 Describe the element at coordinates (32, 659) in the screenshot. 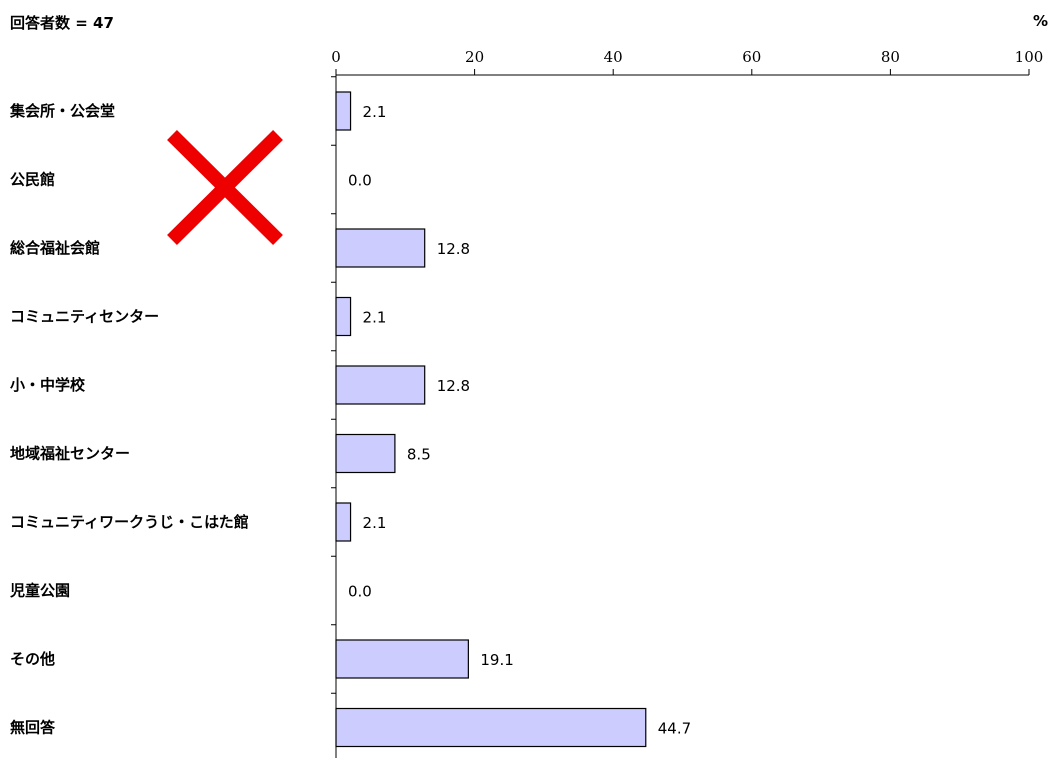

I see `category-label: その他` at that location.